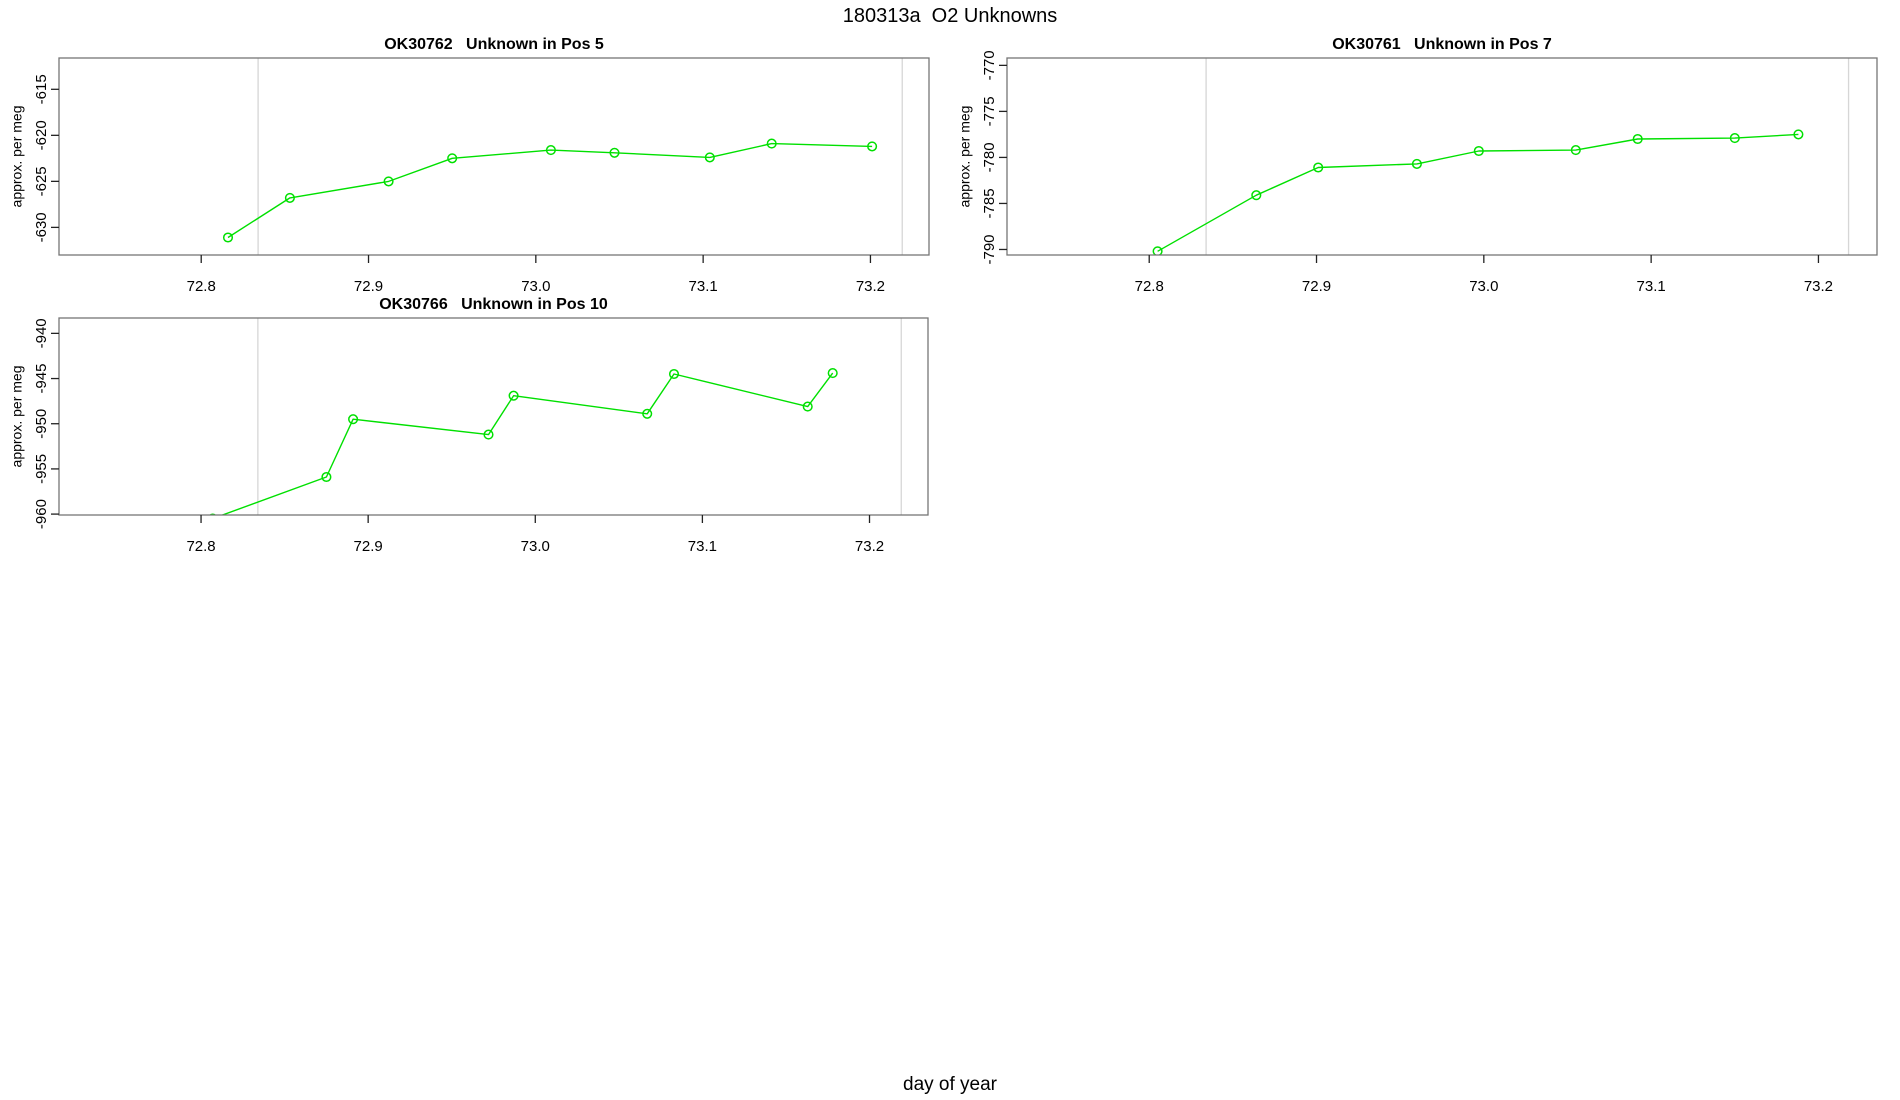 This screenshot has width=1900, height=1100. Describe the element at coordinates (41, 469) in the screenshot. I see `y-tick-label: -955` at that location.